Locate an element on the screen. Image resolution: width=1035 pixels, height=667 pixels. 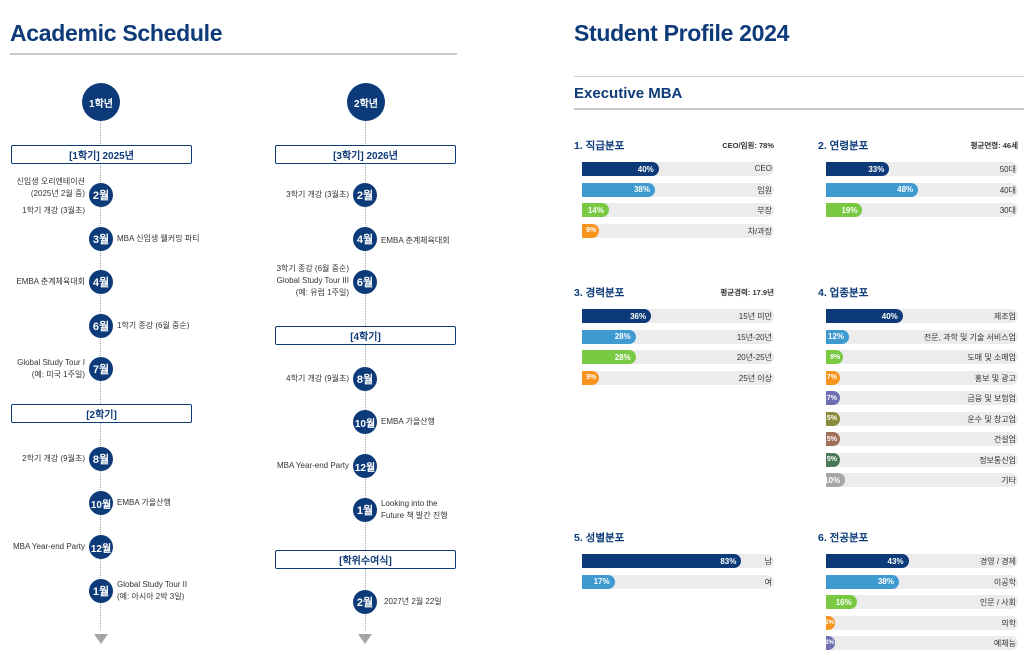
bar-row: 5% 운수 및 창고업 is located at coordinates (922, 418).